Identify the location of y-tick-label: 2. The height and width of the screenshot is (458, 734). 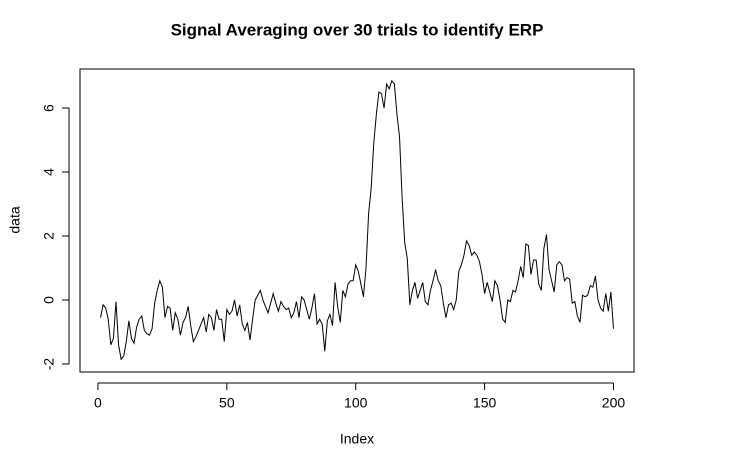
(49, 236).